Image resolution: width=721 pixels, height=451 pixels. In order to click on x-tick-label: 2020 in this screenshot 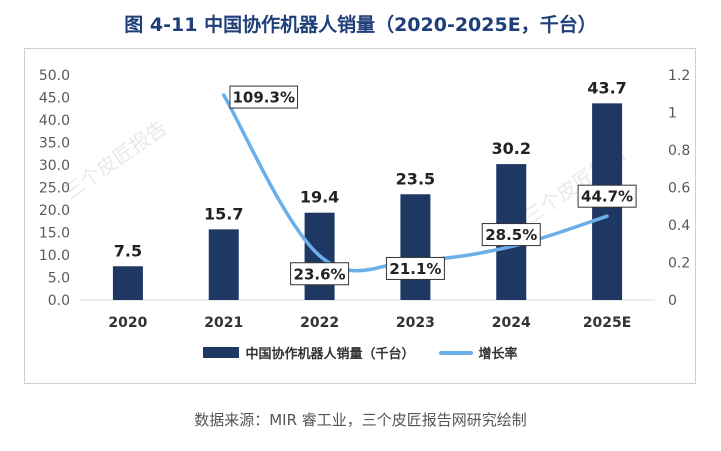, I will do `click(127, 323)`.